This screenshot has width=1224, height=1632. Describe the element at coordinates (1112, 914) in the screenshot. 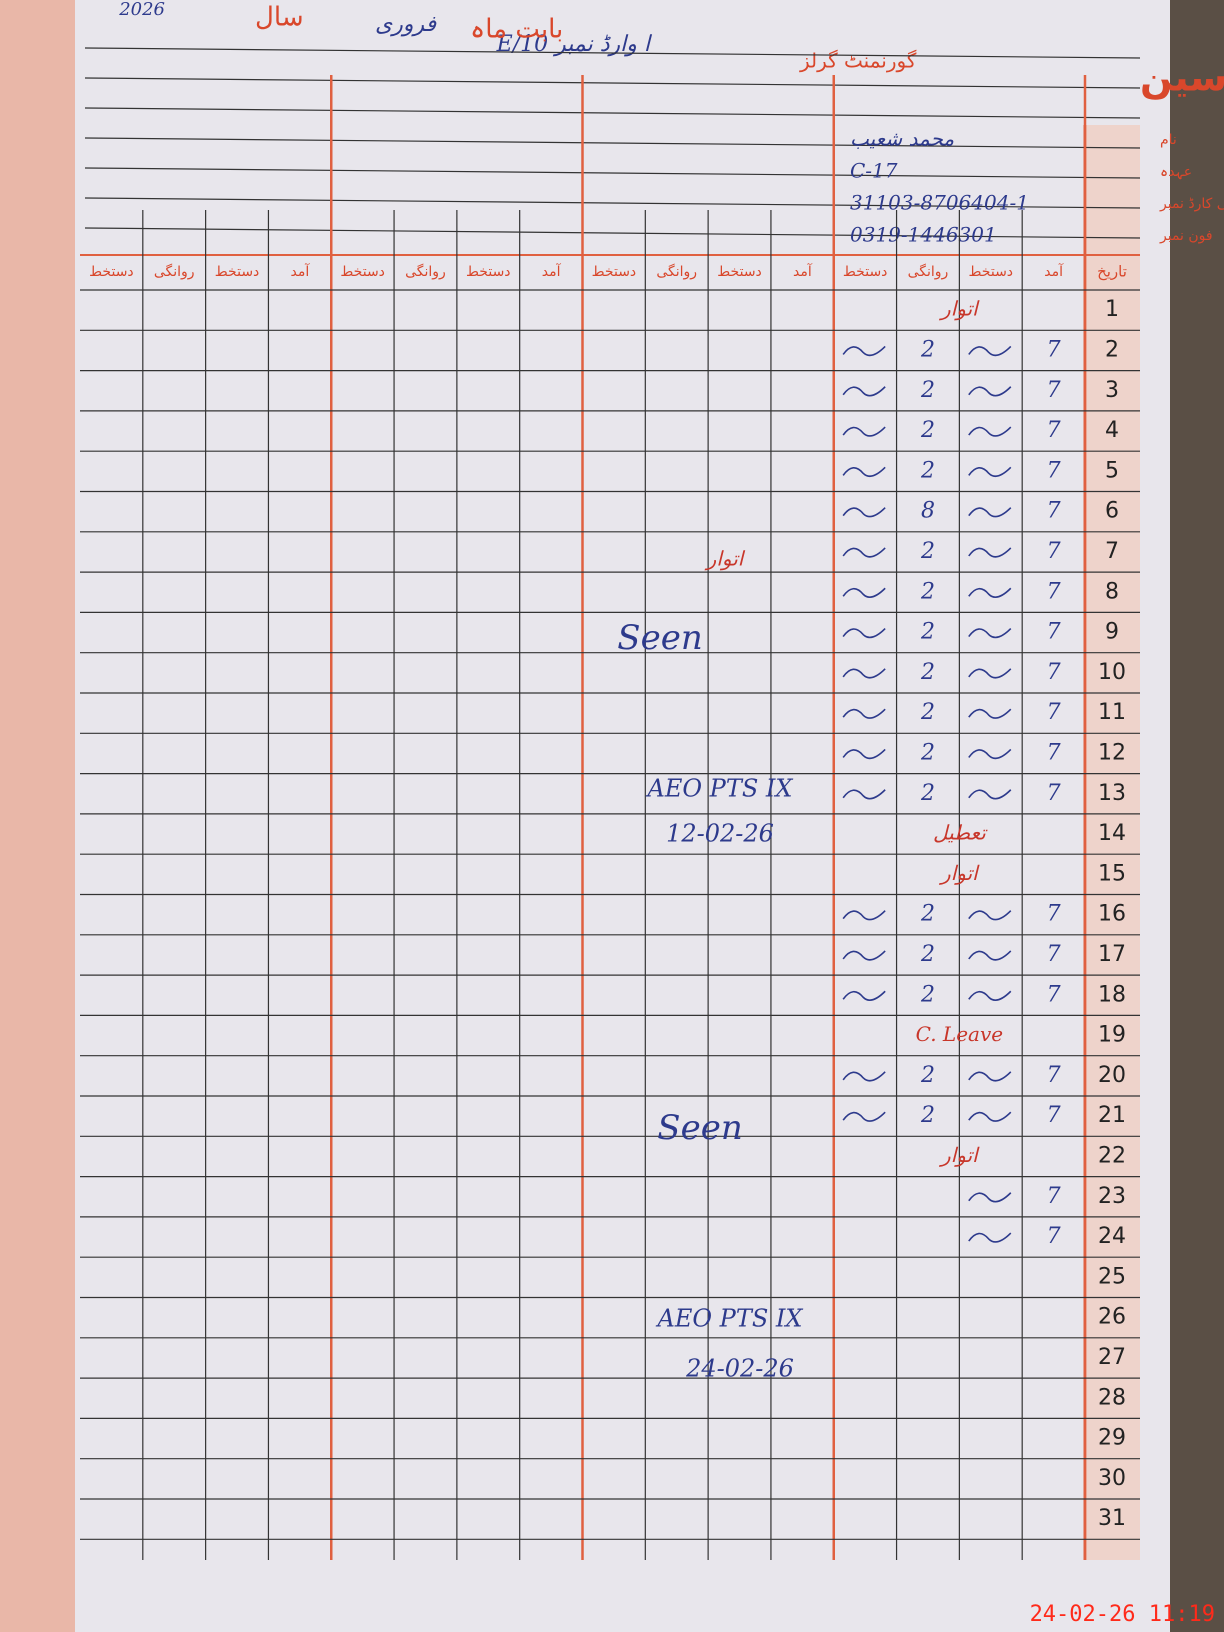

I see `day-number: 16` at that location.